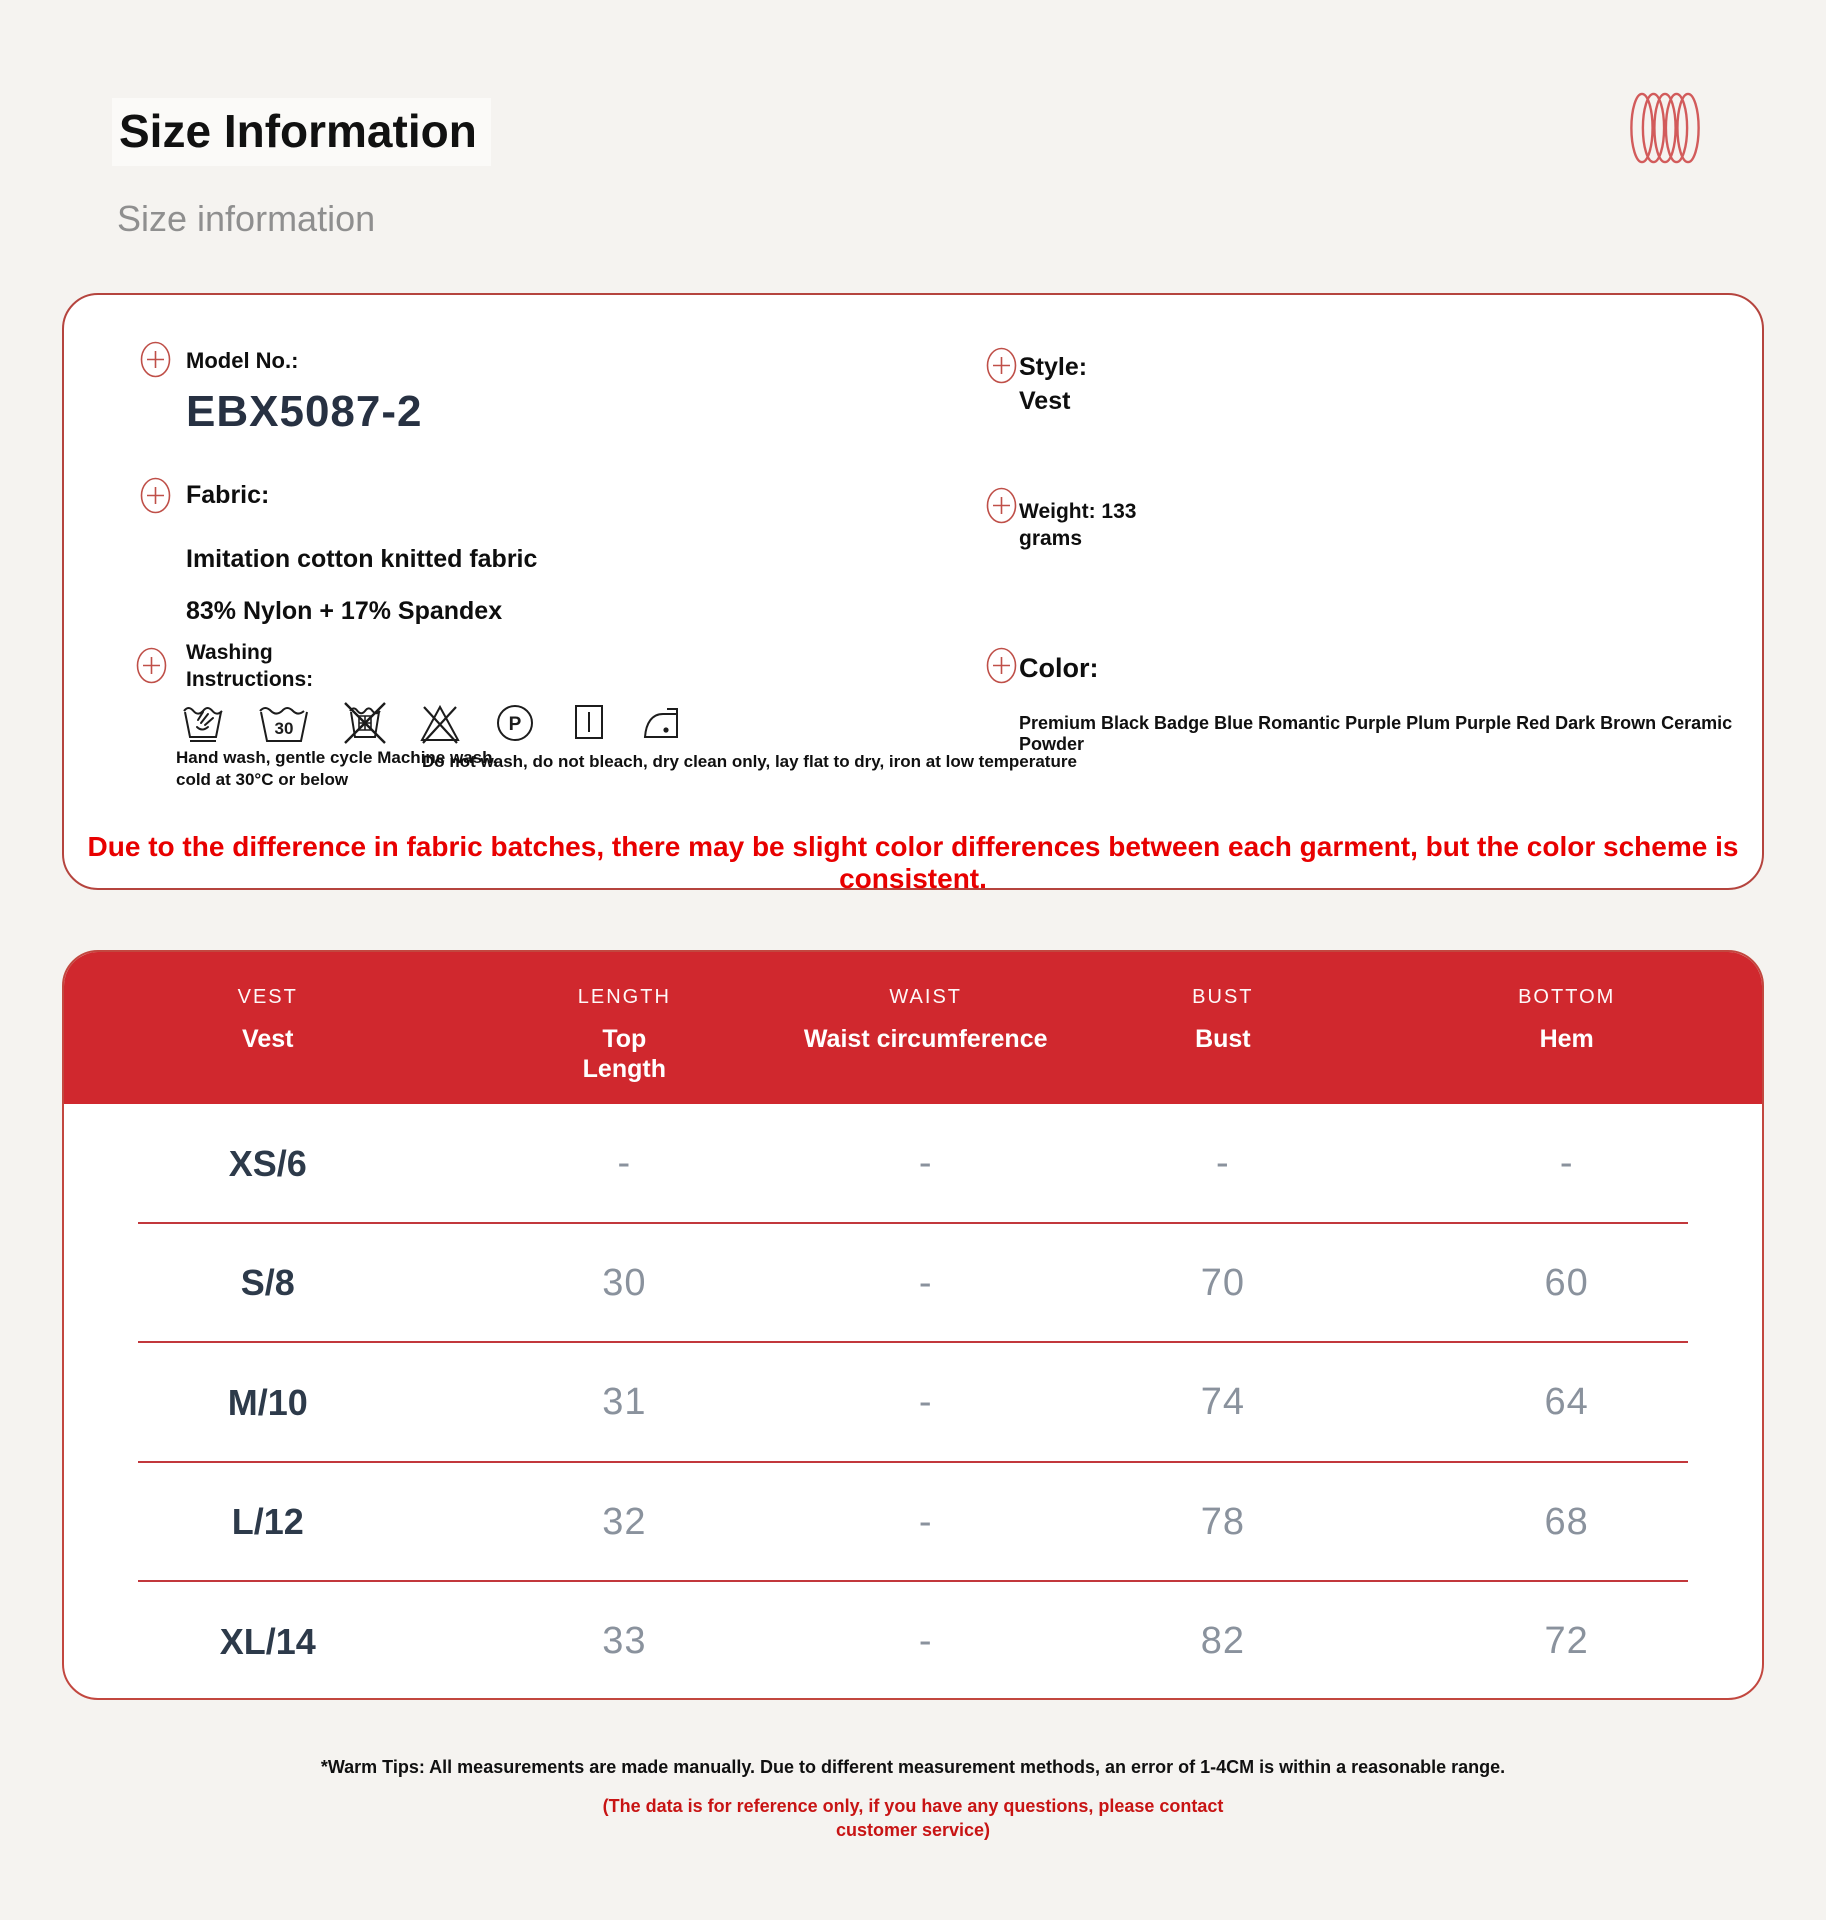 The width and height of the screenshot is (1826, 1920). Describe the element at coordinates (913, 1640) in the screenshot. I see `table-row: XL/14 33 - 82 72` at that location.